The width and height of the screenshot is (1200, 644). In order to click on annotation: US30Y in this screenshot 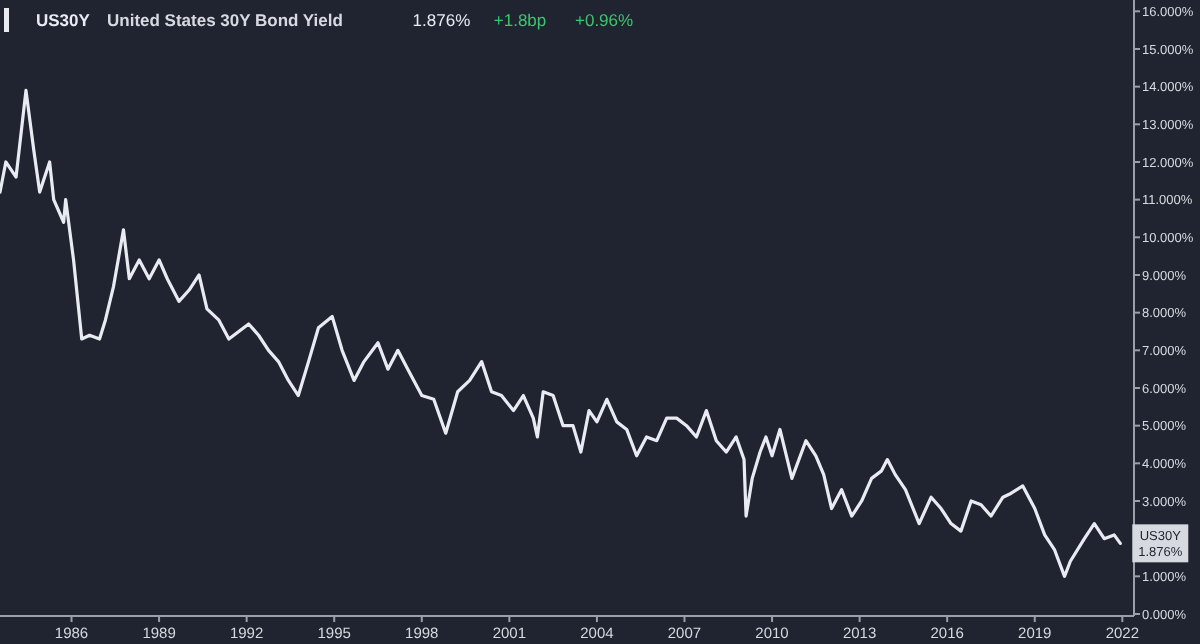, I will do `click(63, 20)`.